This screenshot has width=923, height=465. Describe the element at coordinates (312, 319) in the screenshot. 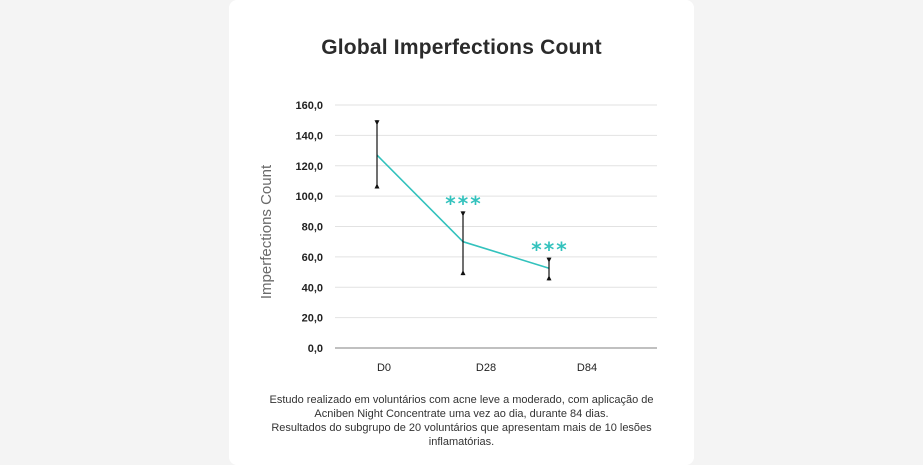

I see `y-tick-label: 20,0` at that location.